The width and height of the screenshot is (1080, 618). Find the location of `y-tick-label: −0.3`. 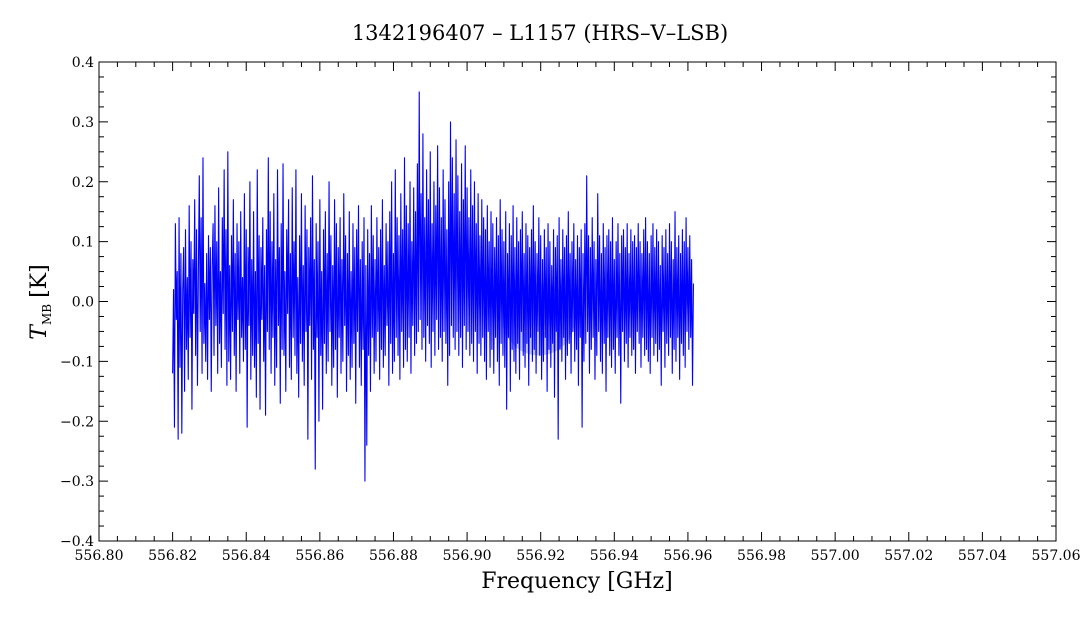

y-tick-label: −0.3 is located at coordinates (77, 482).